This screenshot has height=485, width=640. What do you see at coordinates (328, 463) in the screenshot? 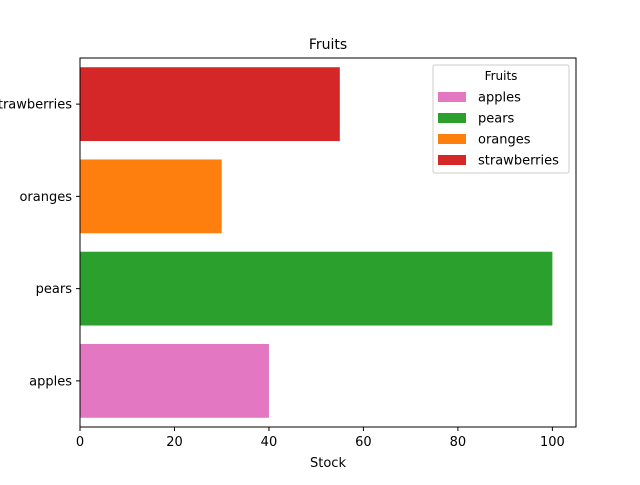
I see `x-axis-label: Stock` at bounding box center [328, 463].